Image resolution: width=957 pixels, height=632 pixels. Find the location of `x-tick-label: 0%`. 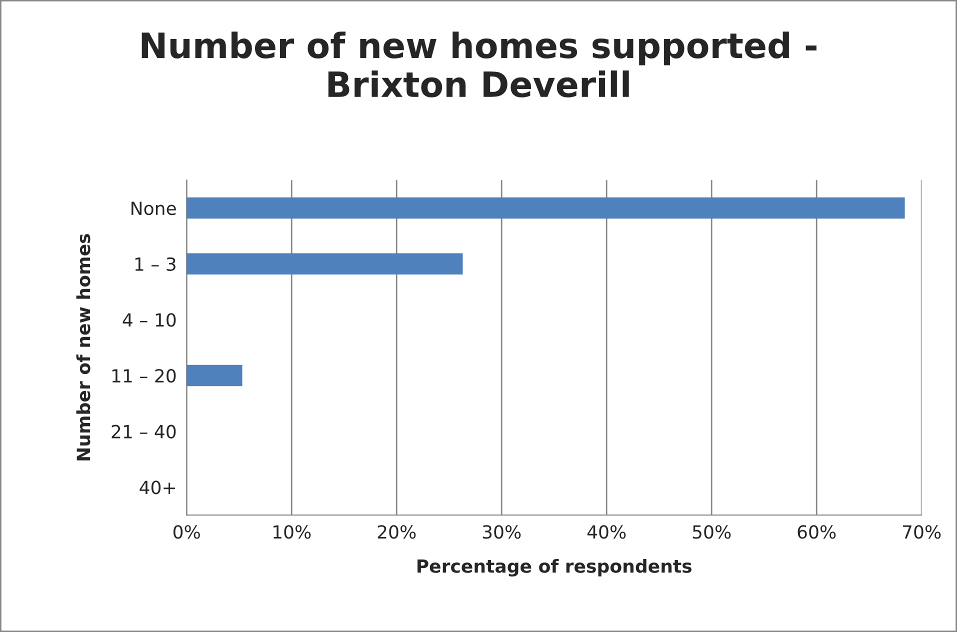

x-tick-label: 0% is located at coordinates (186, 532).